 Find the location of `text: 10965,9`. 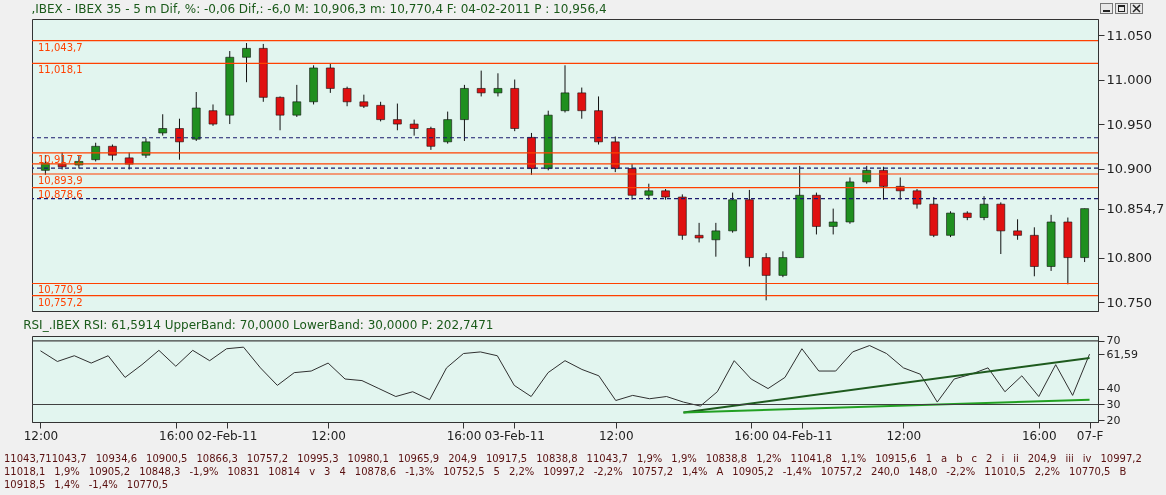

text: 10965,9 is located at coordinates (418, 458).